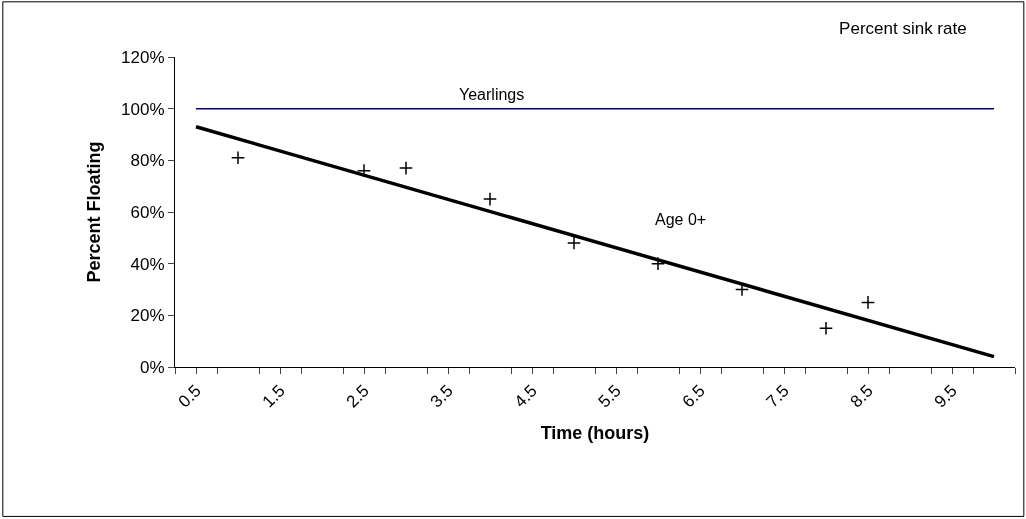 This screenshot has height=519, width=1026. Describe the element at coordinates (525, 396) in the screenshot. I see `x-tick-label: 4.5` at that location.